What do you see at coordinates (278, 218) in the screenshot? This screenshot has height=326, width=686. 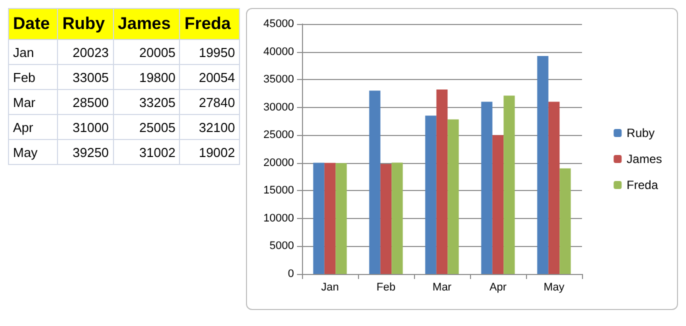 I see `y-tick-label: 10000` at bounding box center [278, 218].